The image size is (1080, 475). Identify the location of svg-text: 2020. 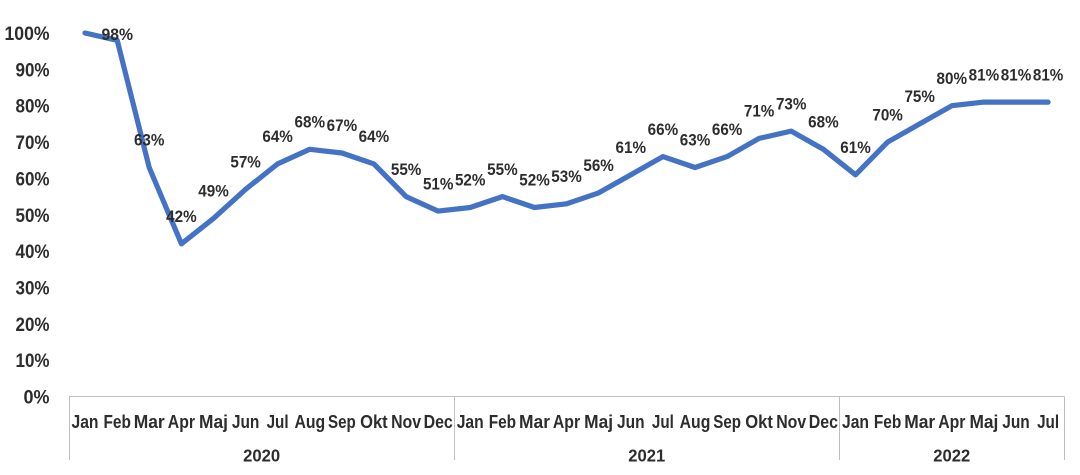
(261, 456).